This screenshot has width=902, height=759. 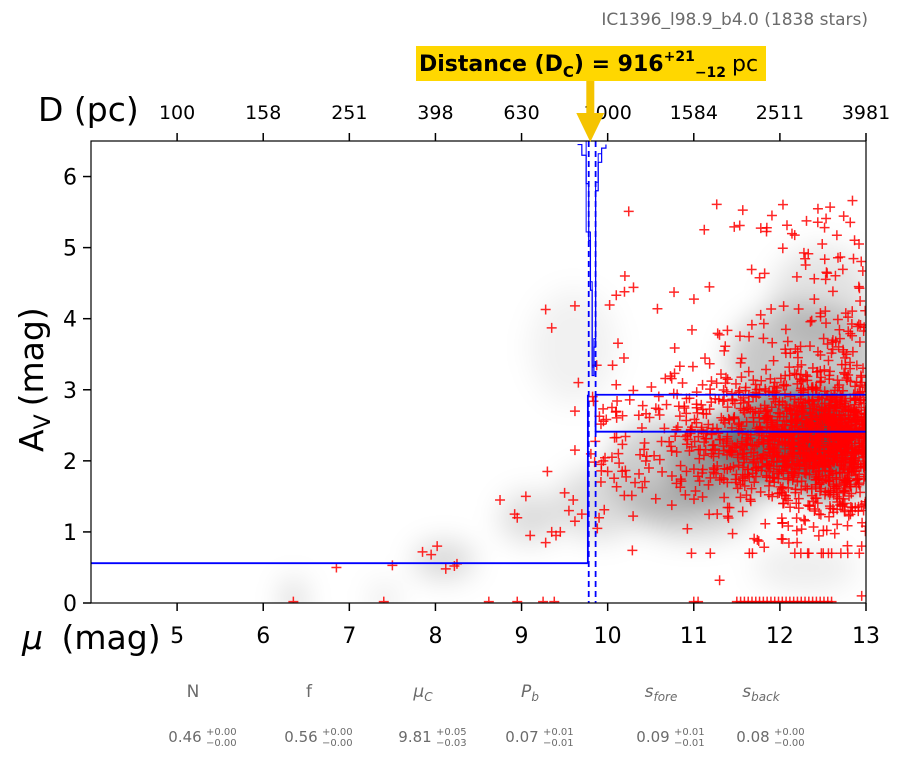 What do you see at coordinates (588, 65) in the screenshot?
I see `distance-label: Distance (DC) = 916+21−12 pc` at bounding box center [588, 65].